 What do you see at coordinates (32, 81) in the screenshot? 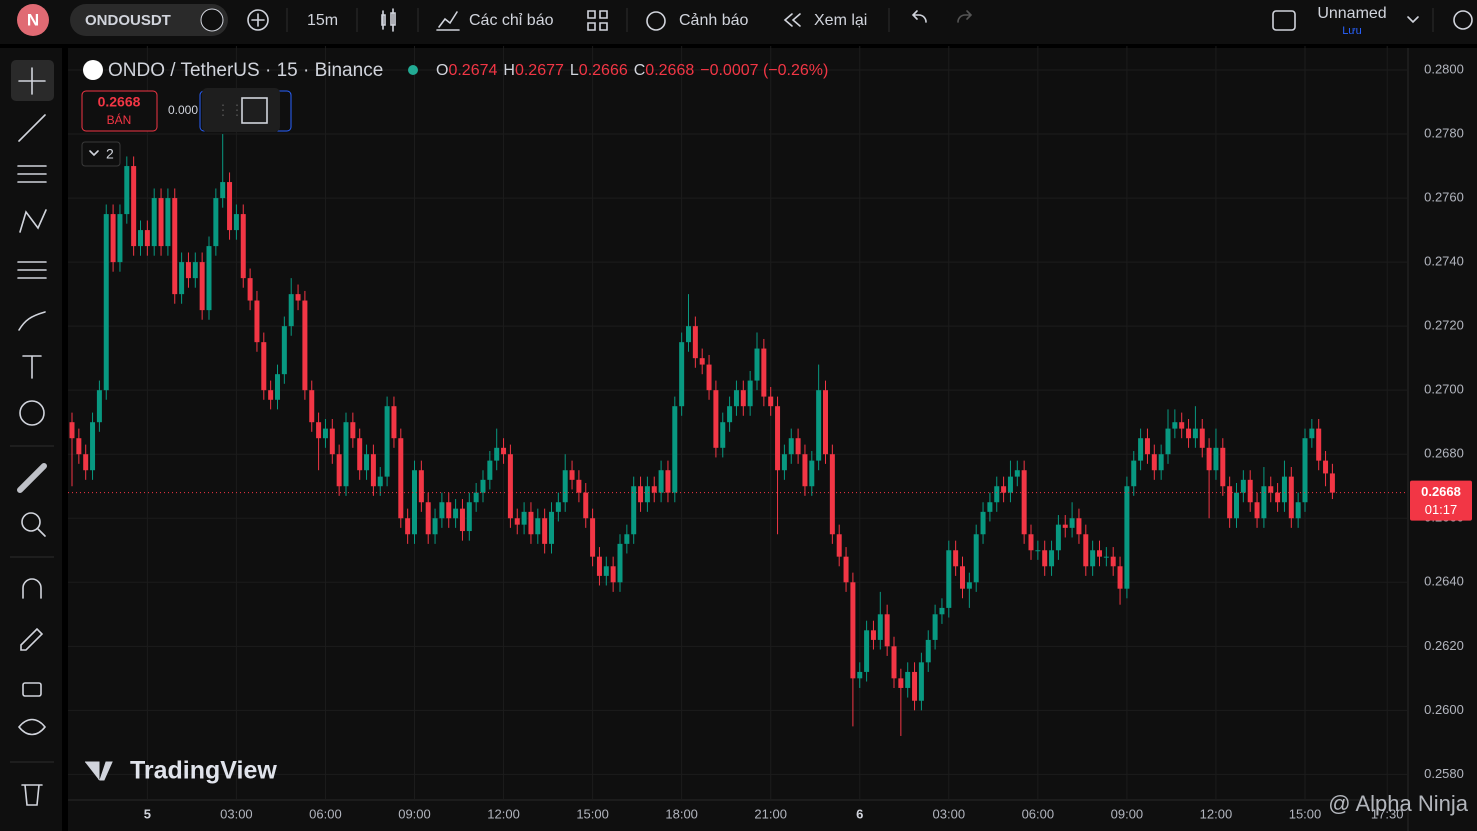
I see `crosshair-icon` at bounding box center [32, 81].